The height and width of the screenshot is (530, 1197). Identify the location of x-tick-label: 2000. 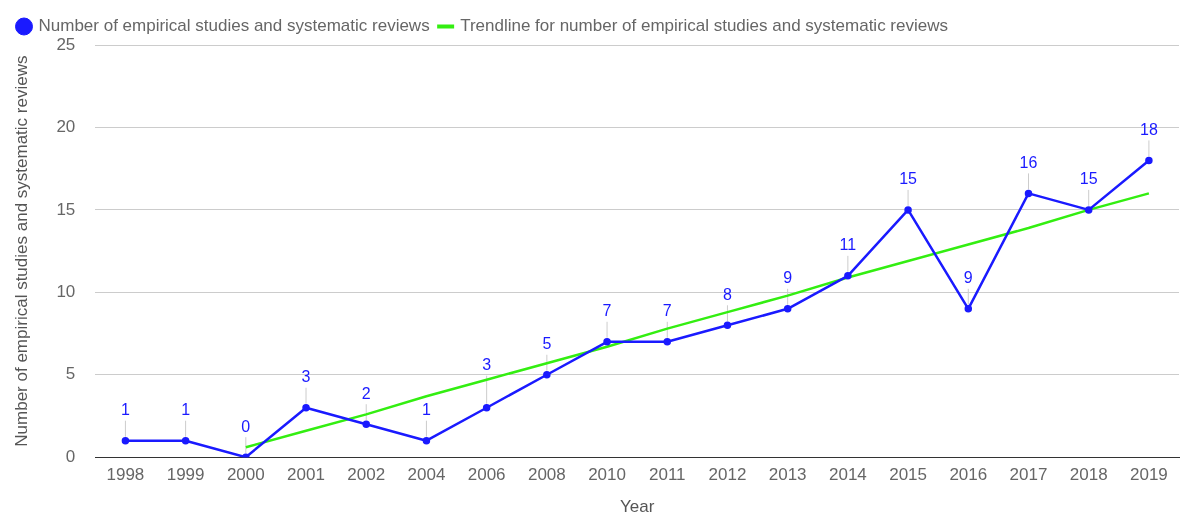
(245, 475).